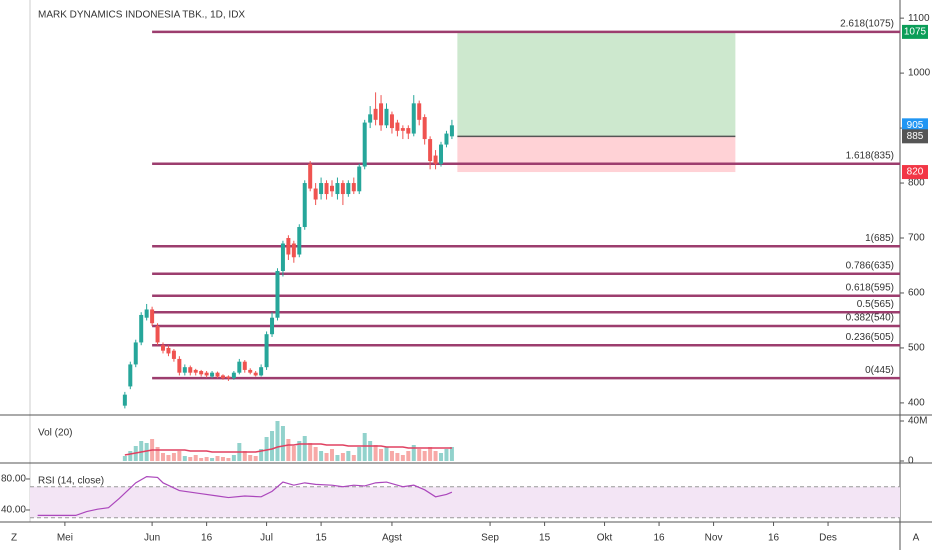 The image size is (932, 550). What do you see at coordinates (916, 183) in the screenshot?
I see `y-tick-label: 800` at bounding box center [916, 183].